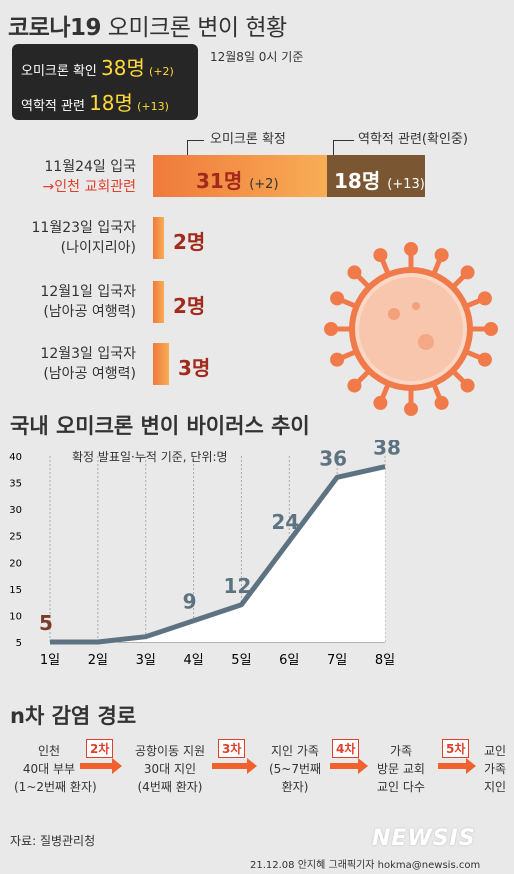  What do you see at coordinates (387, 450) in the screenshot?
I see `data-label: 38` at bounding box center [387, 450].